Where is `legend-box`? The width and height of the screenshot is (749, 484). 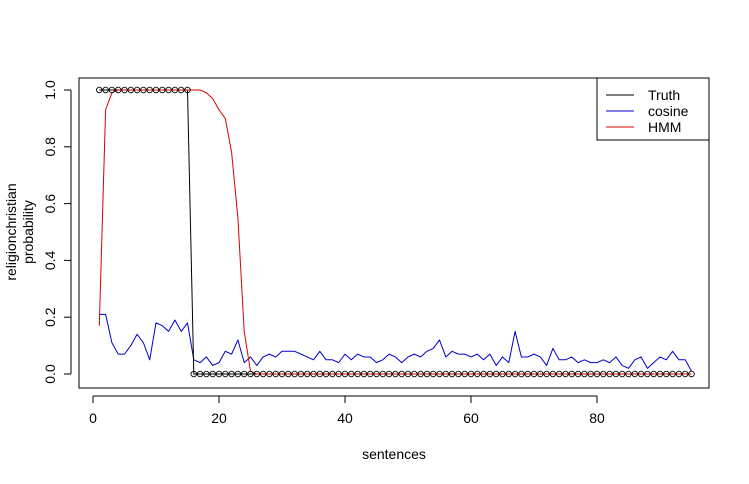 legend-box is located at coordinates (653, 109).